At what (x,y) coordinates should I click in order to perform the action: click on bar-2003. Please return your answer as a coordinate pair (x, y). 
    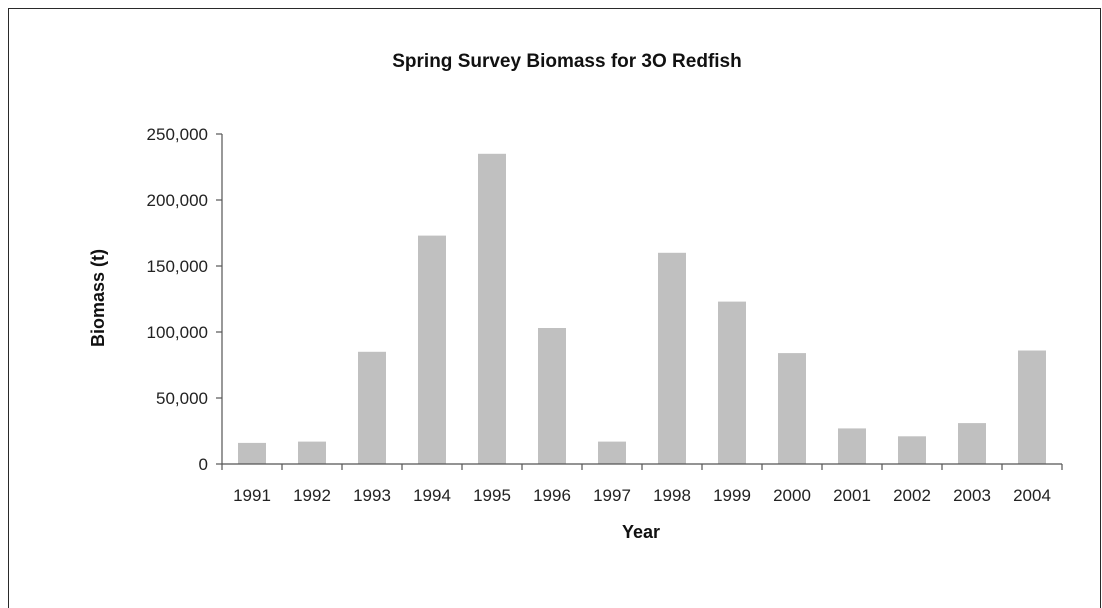
    Looking at the image, I should click on (972, 443).